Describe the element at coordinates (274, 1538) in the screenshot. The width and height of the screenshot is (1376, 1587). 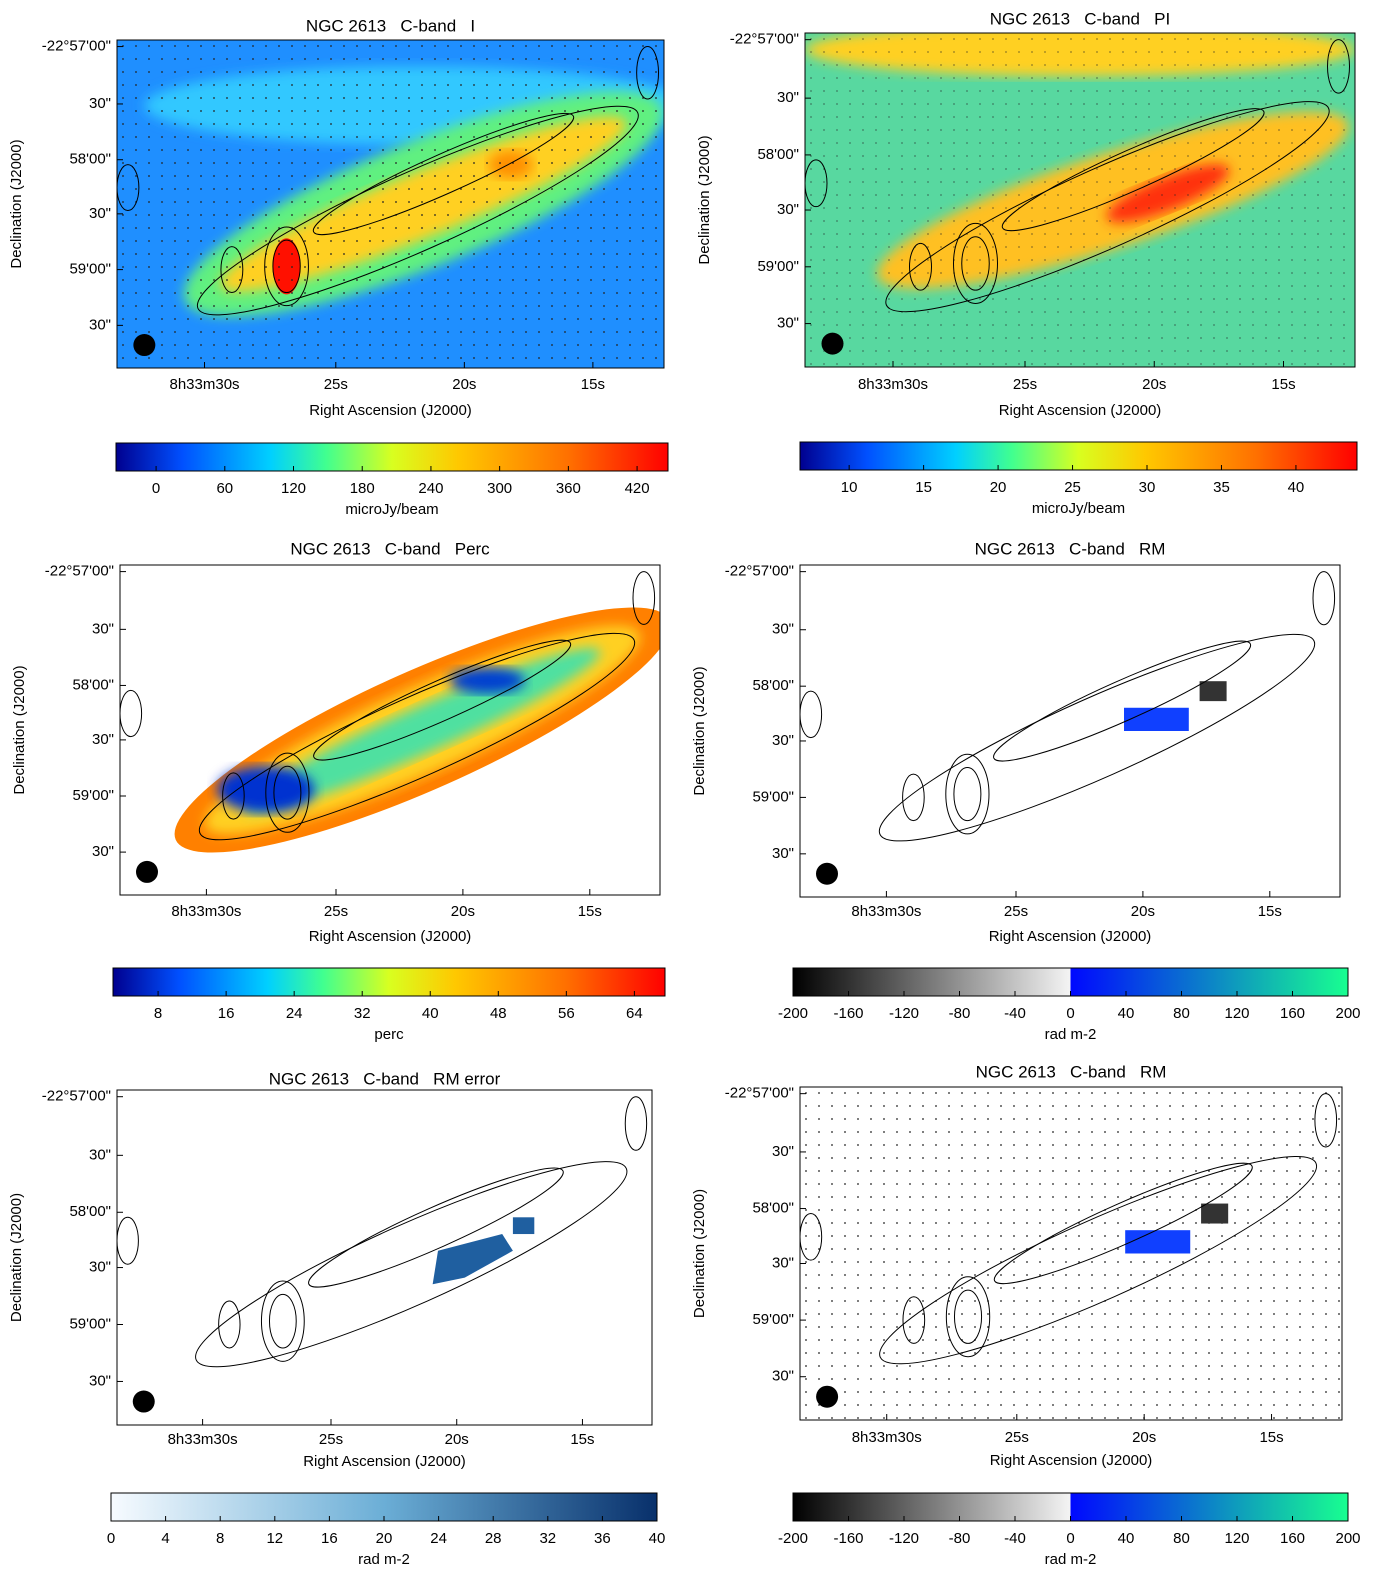
I see `colorbar-tick-label: 12` at that location.